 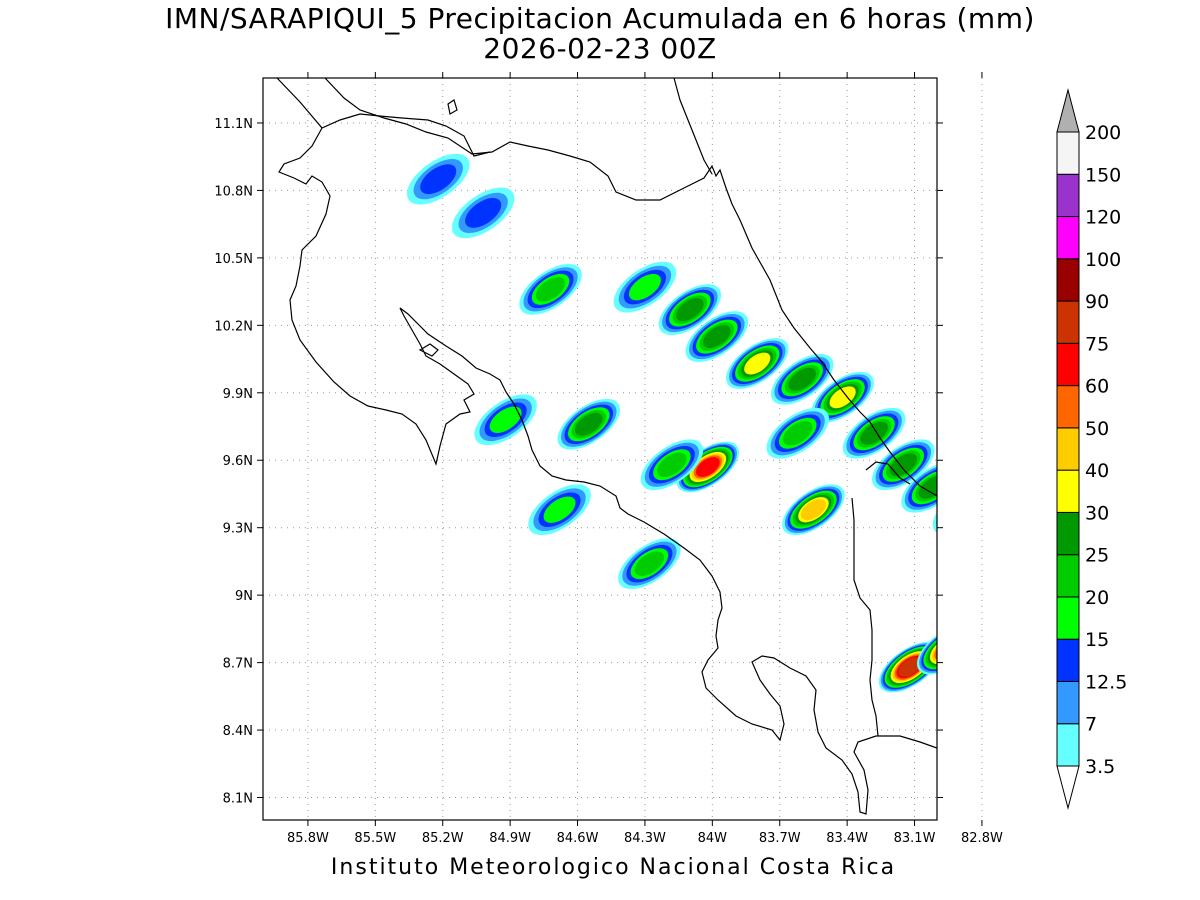 What do you see at coordinates (238, 394) in the screenshot?
I see `lat-tick-label: 9.9N` at bounding box center [238, 394].